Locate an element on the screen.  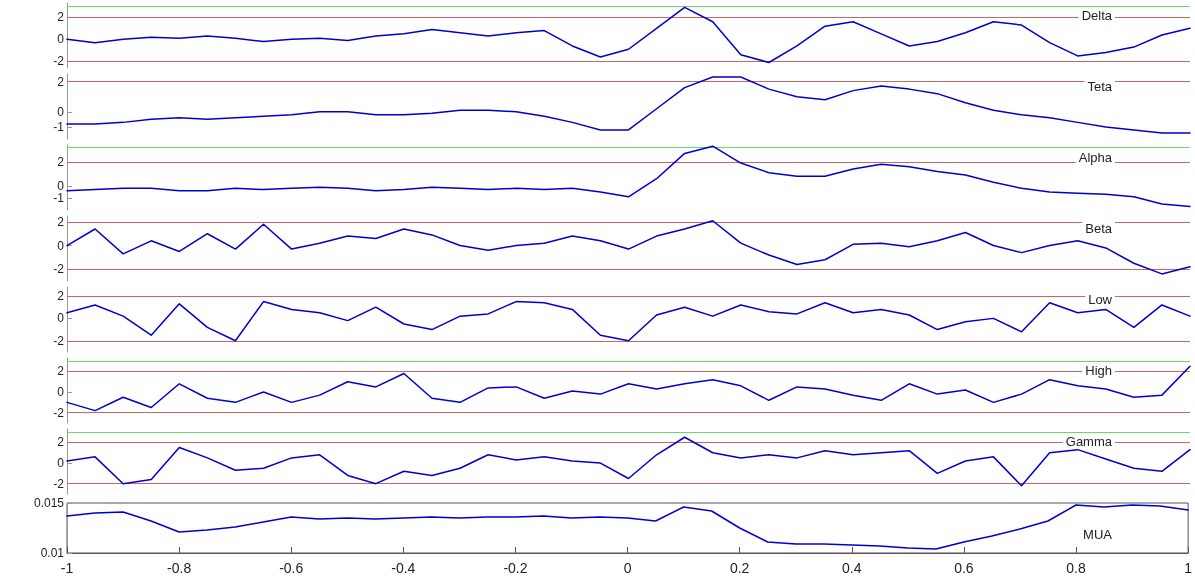
x-tick-label: -0.8 is located at coordinates (179, 568).